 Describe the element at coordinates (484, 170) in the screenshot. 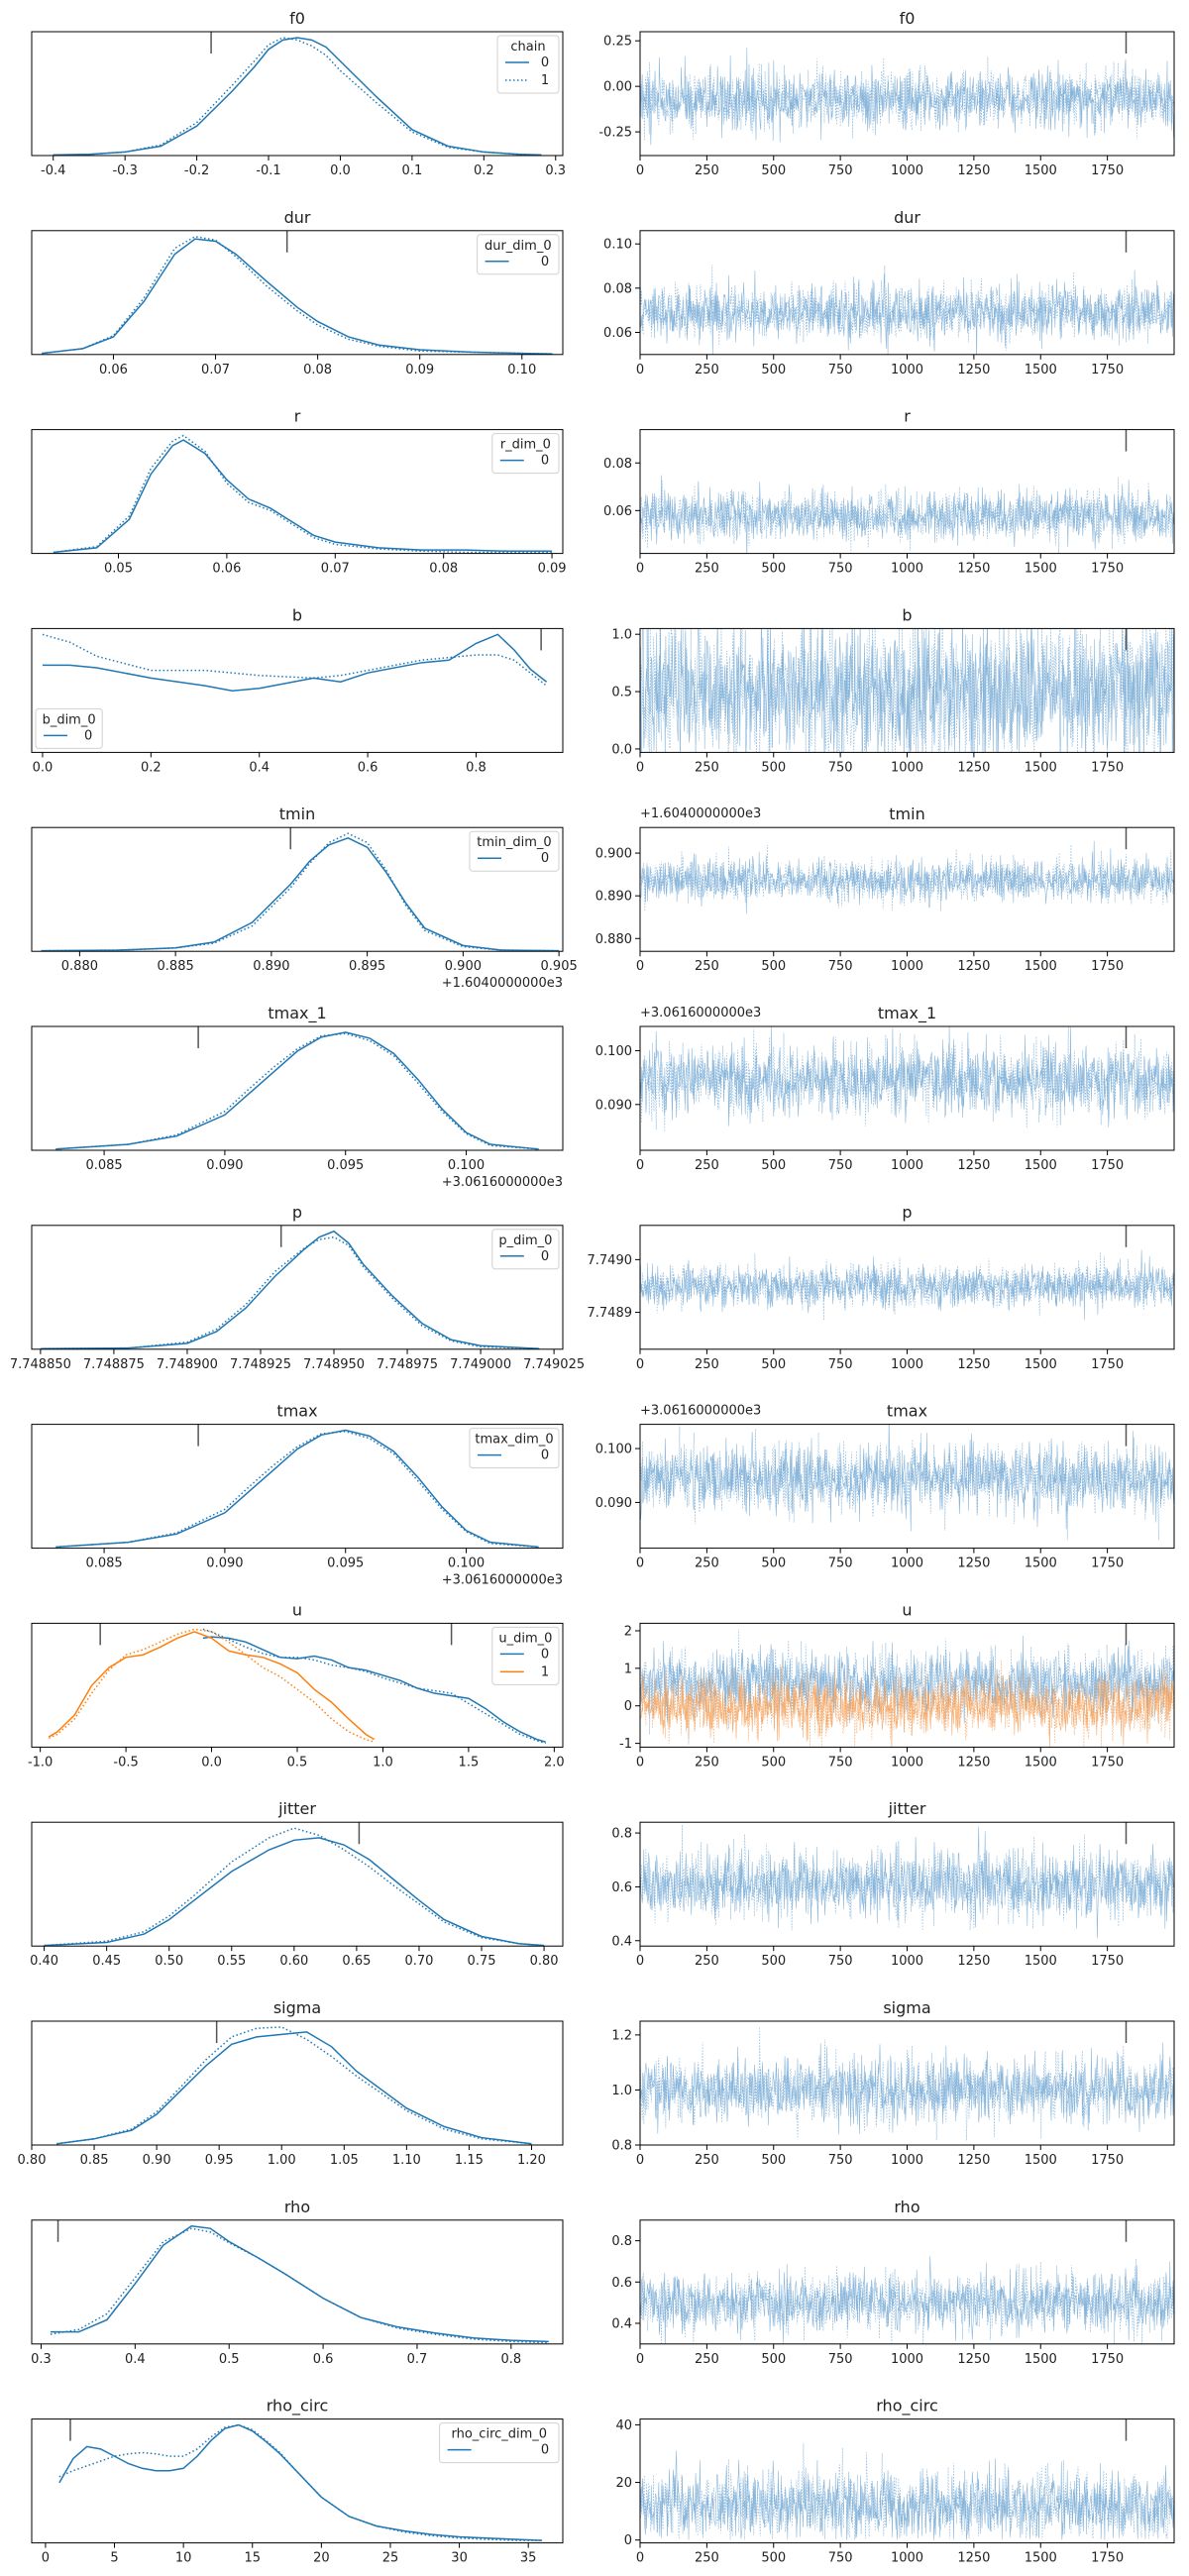

I see `f0-density-xtick-label: 0.2` at that location.